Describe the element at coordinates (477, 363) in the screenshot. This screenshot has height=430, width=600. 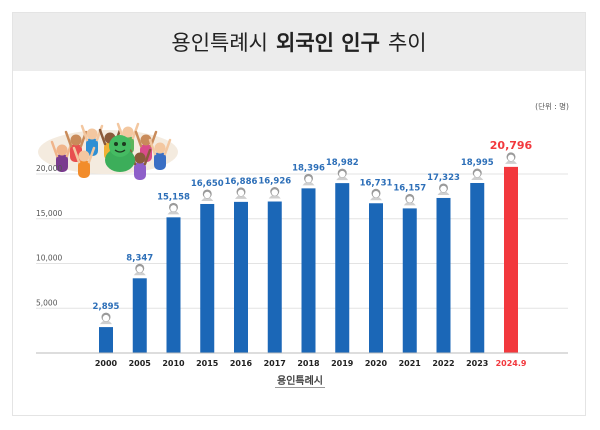
I see `x-tick-label: 2023` at that location.